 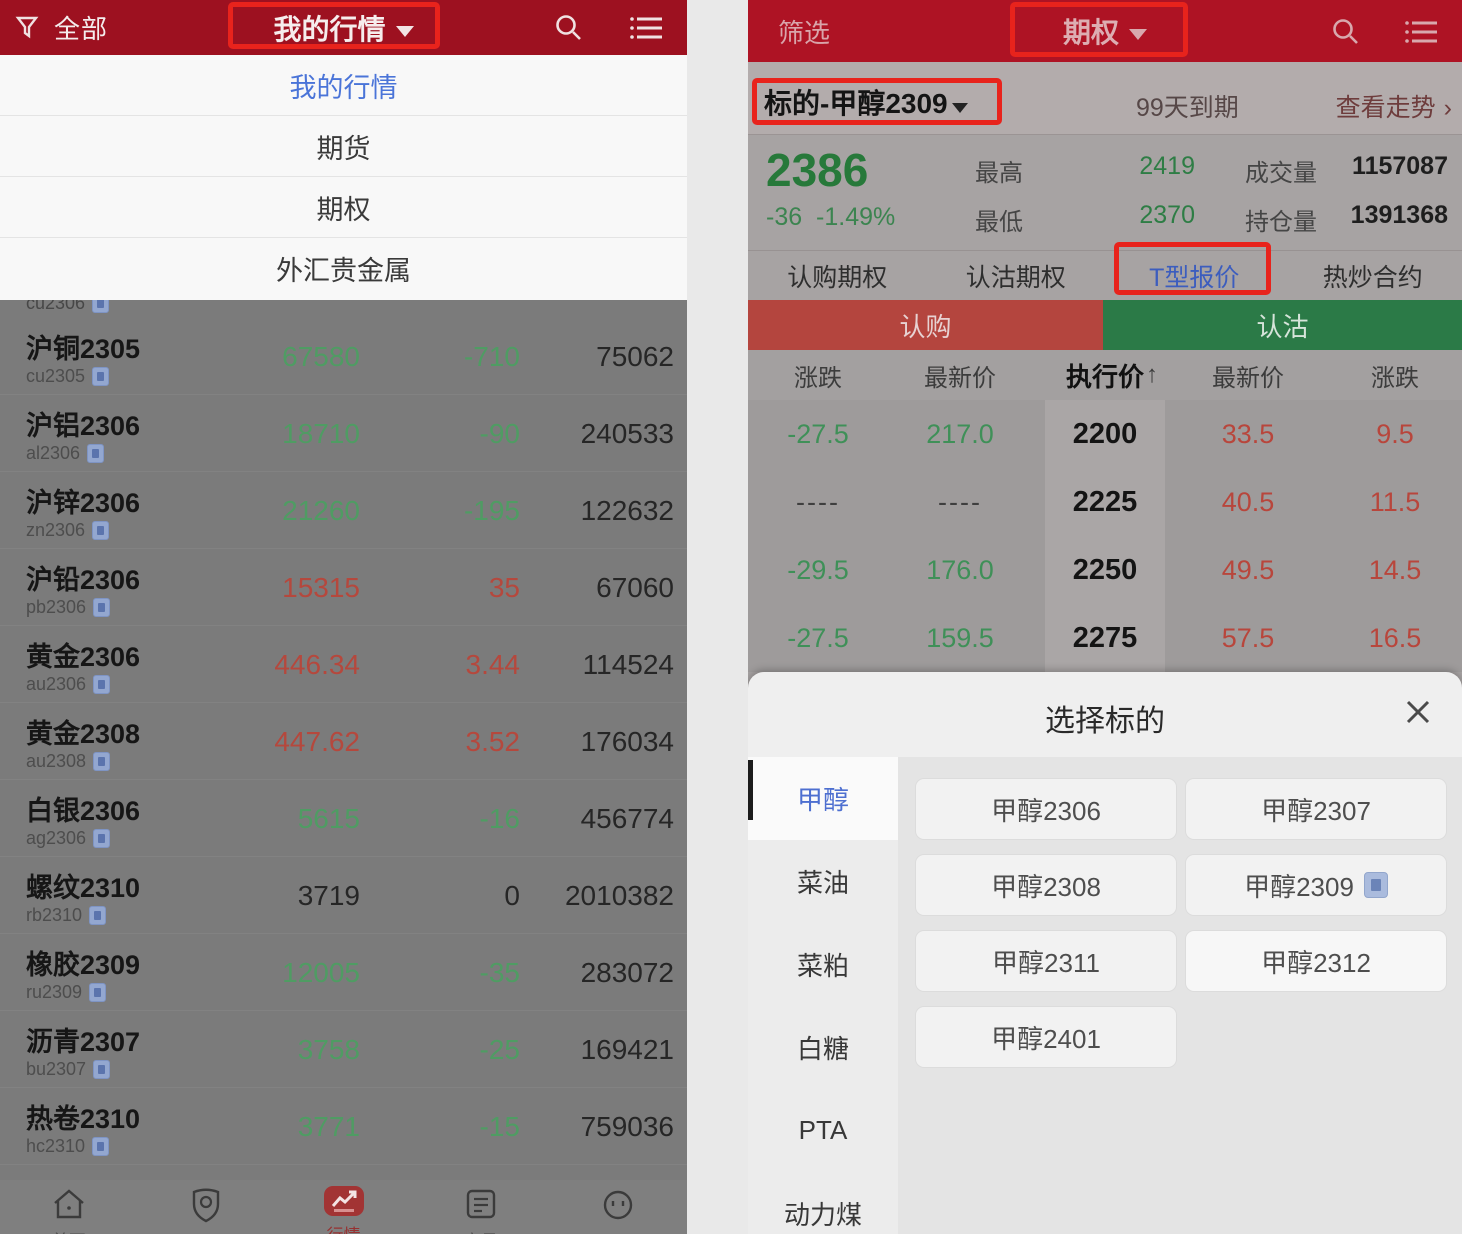 What do you see at coordinates (499, 1126) in the screenshot?
I see `price-change: -15` at bounding box center [499, 1126].